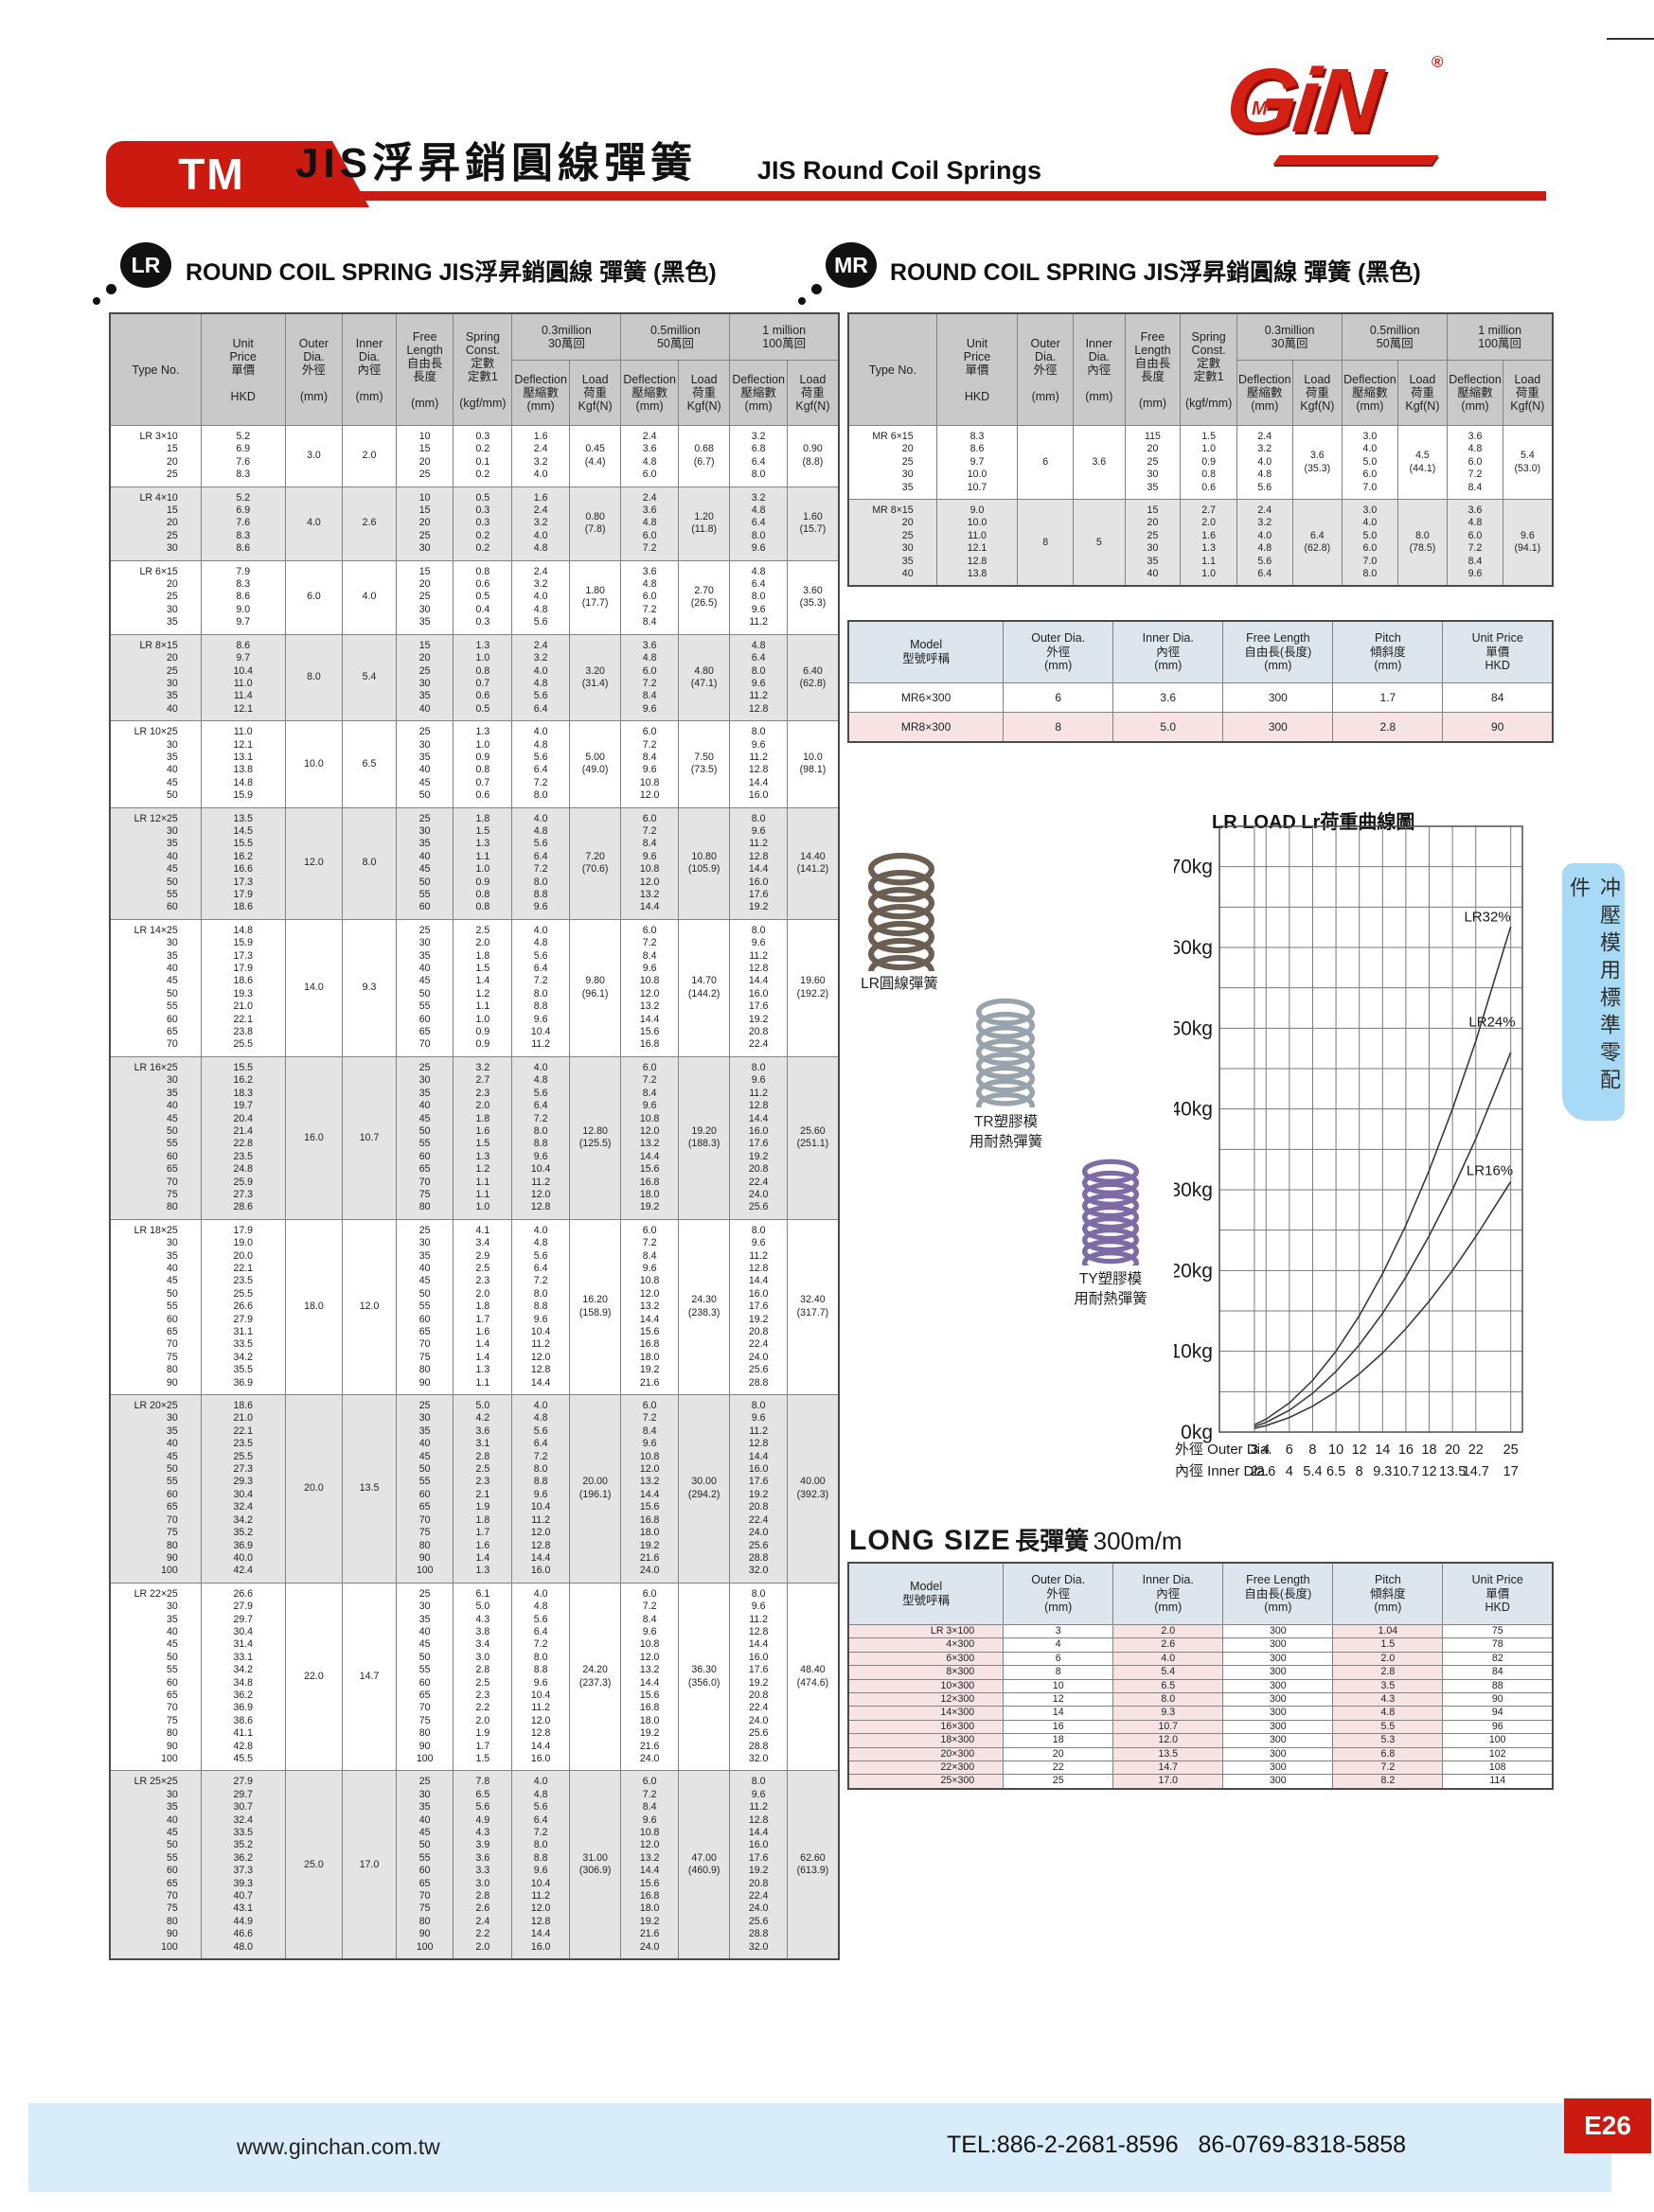 Image resolution: width=1654 pixels, height=2212 pixels. Describe the element at coordinates (1099, 462) in the screenshot. I see `spec-cell: 3.6` at that location.